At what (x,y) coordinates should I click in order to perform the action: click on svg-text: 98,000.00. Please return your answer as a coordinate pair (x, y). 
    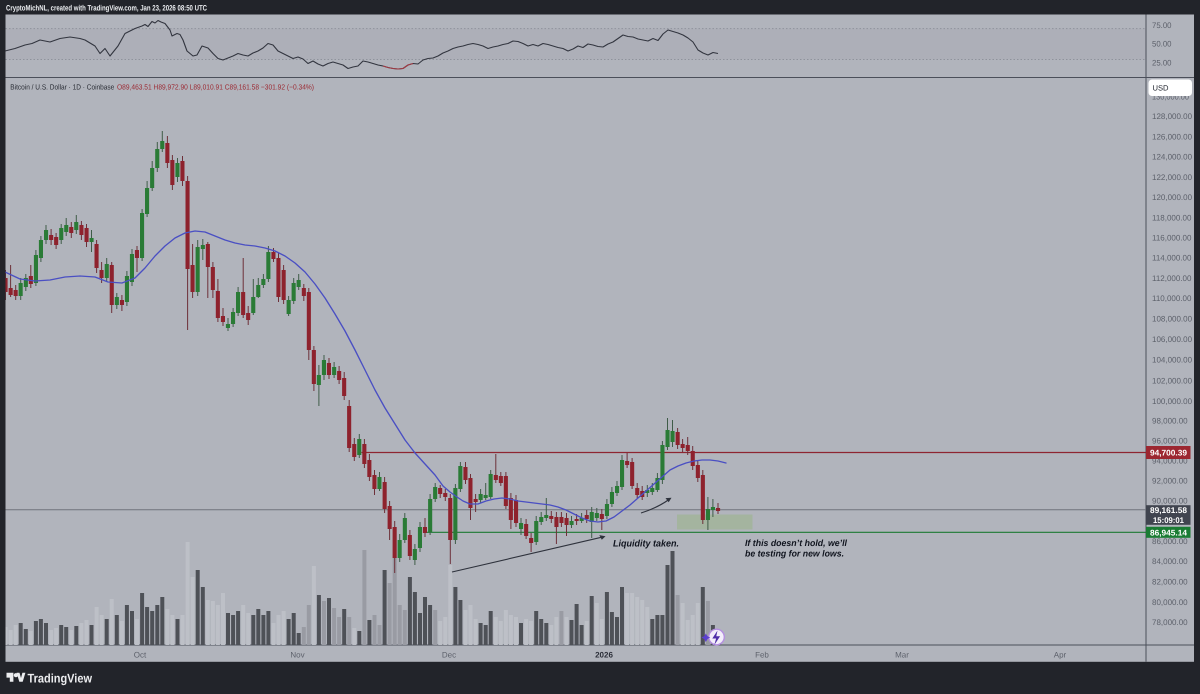
    Looking at the image, I should click on (1170, 421).